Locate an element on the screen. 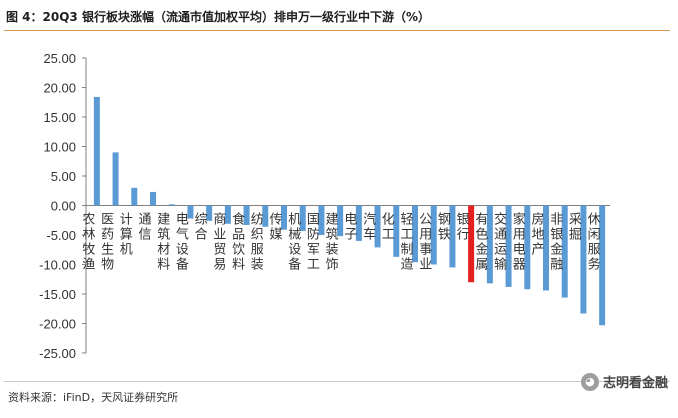  x-tick-label: 商业贸易 is located at coordinates (219, 243).